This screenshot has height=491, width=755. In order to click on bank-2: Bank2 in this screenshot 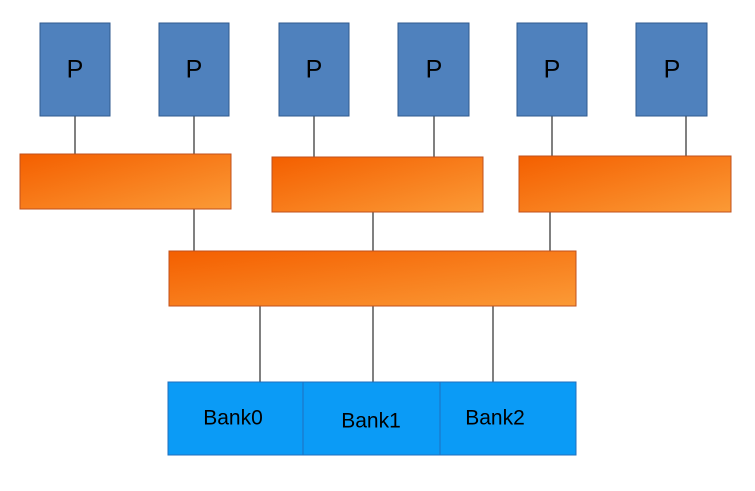, I will do `click(508, 418)`.